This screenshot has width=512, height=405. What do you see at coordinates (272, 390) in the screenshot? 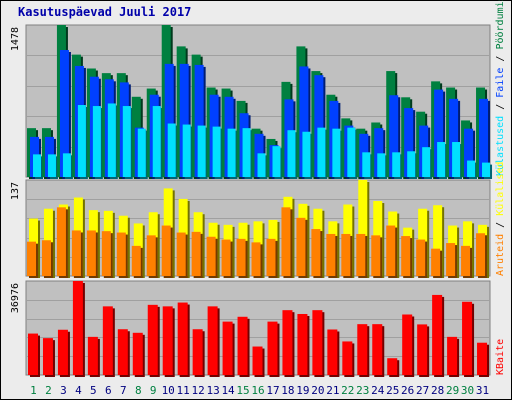
I see `x-tick-label-day-17: 17` at bounding box center [272, 390].